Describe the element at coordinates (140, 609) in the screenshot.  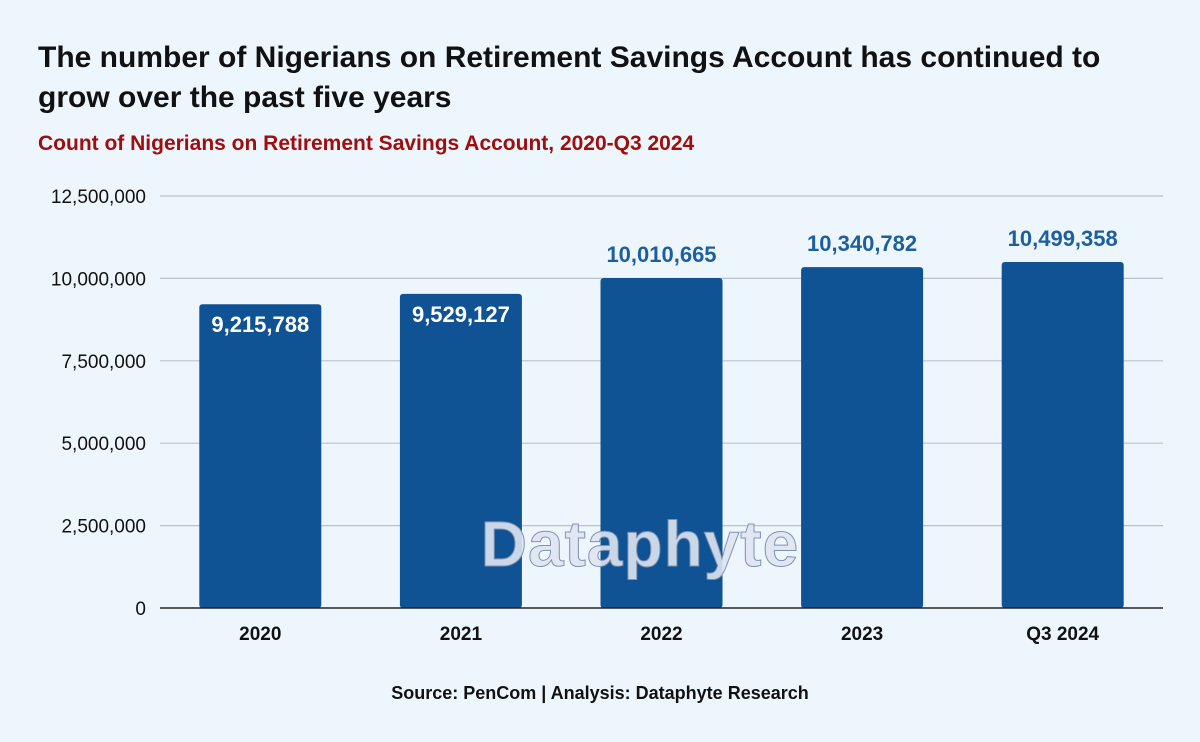
I see `y-tick-label: 0` at that location.